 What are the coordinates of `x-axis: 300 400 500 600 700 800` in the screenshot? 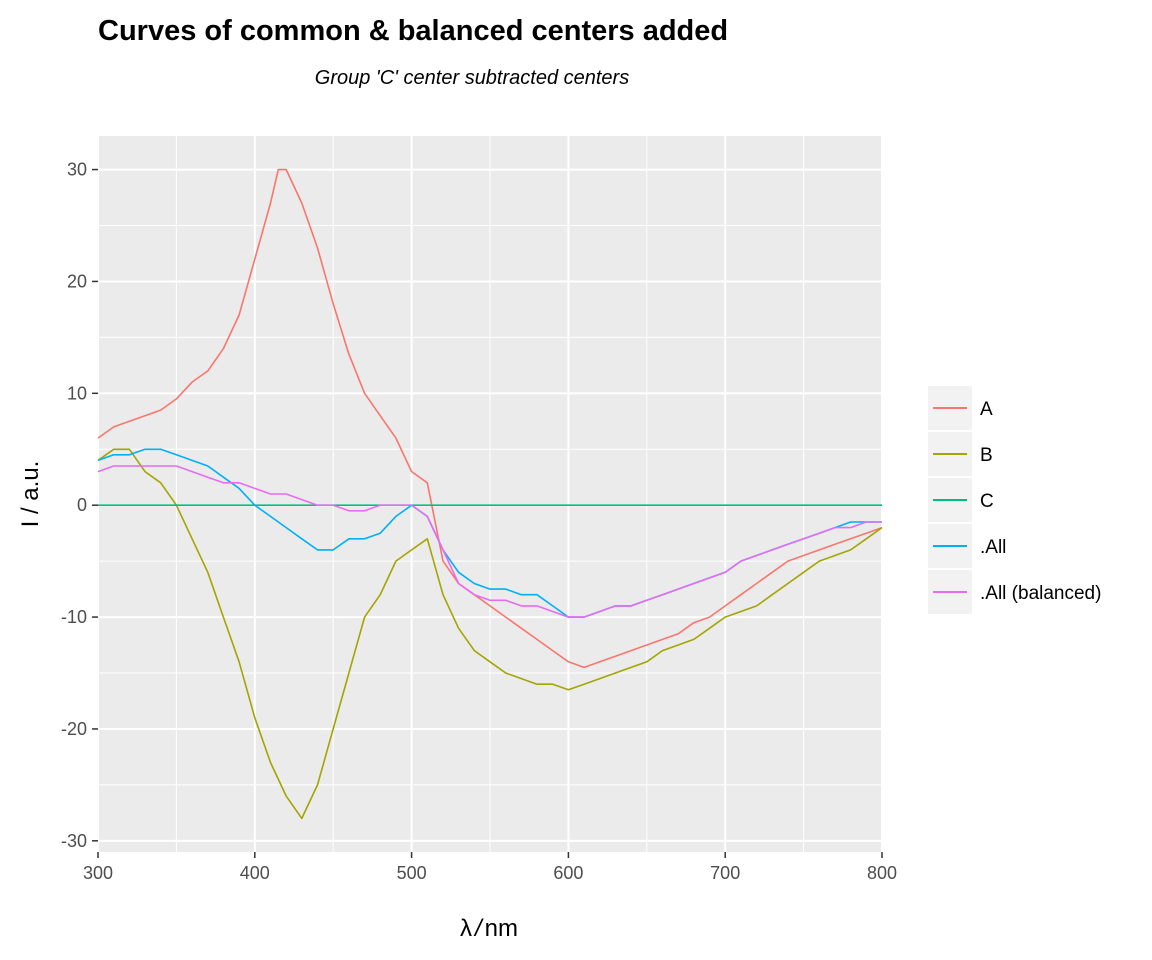 It's located at (490, 867).